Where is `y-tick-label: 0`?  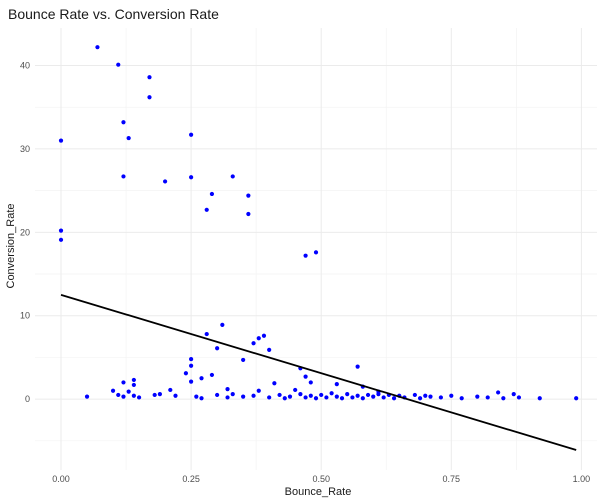
y-tick-label: 0 is located at coordinates (27, 399).